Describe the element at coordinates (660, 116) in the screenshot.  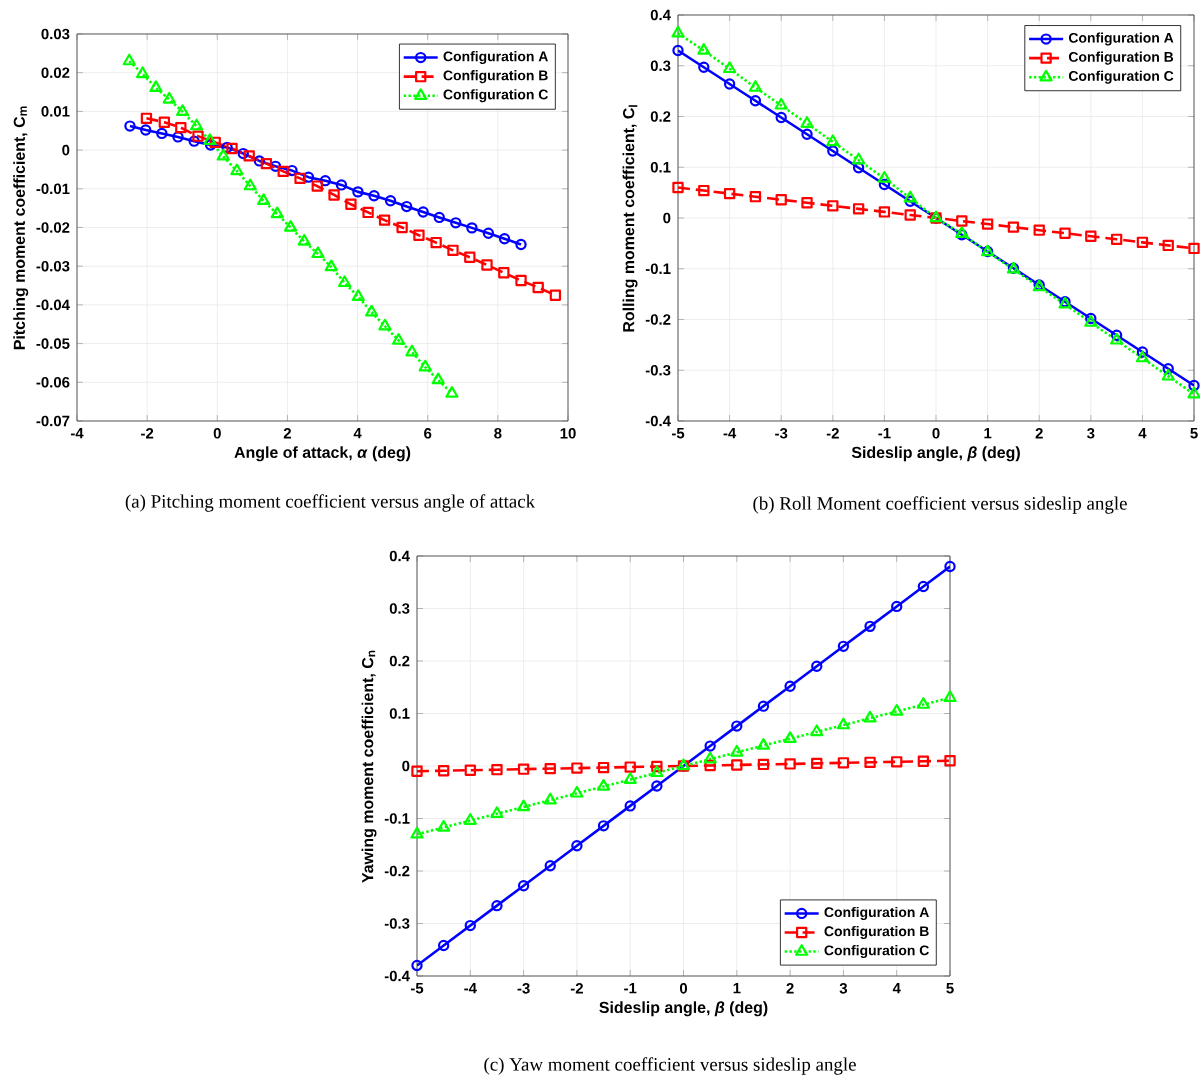
I see `y-tick-label: 0.2` at that location.